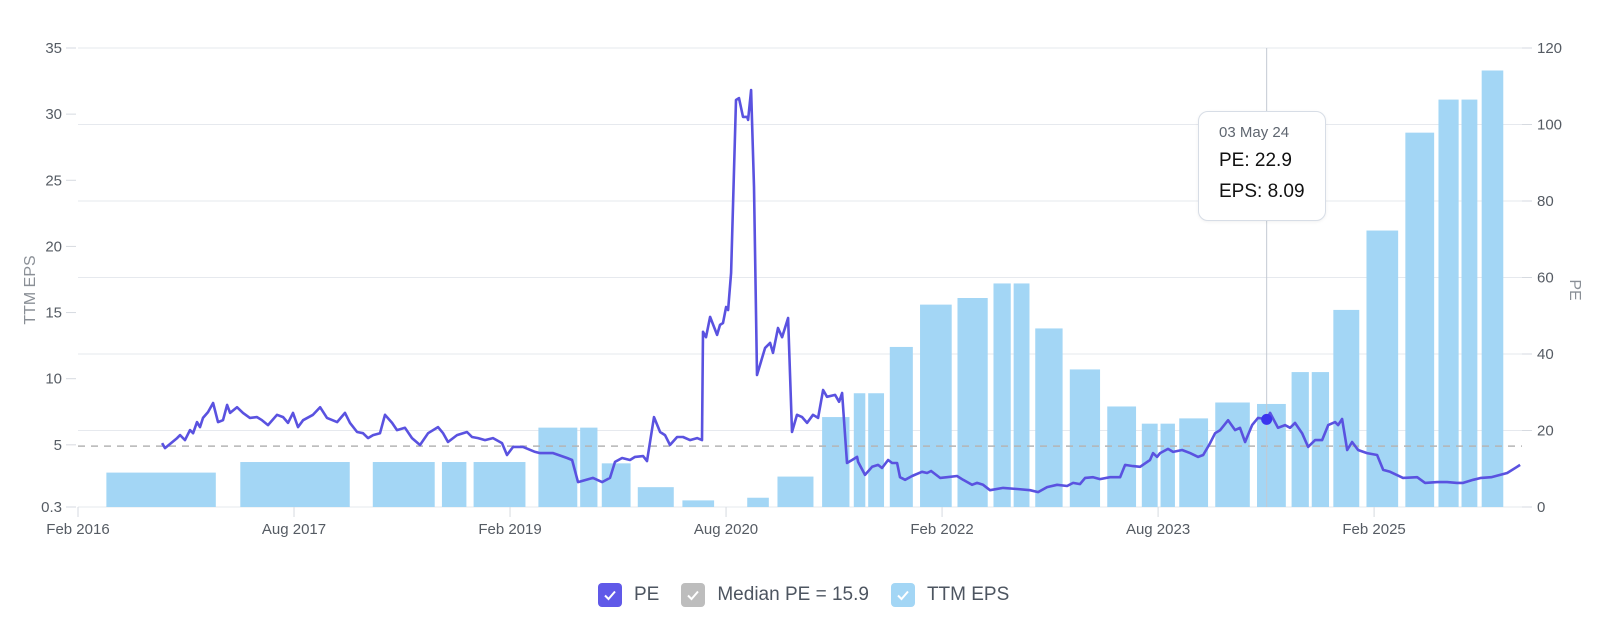 The width and height of the screenshot is (1600, 619). I want to click on right-axis: 120 100 80 60 40 20 0, so click(1542, 278).